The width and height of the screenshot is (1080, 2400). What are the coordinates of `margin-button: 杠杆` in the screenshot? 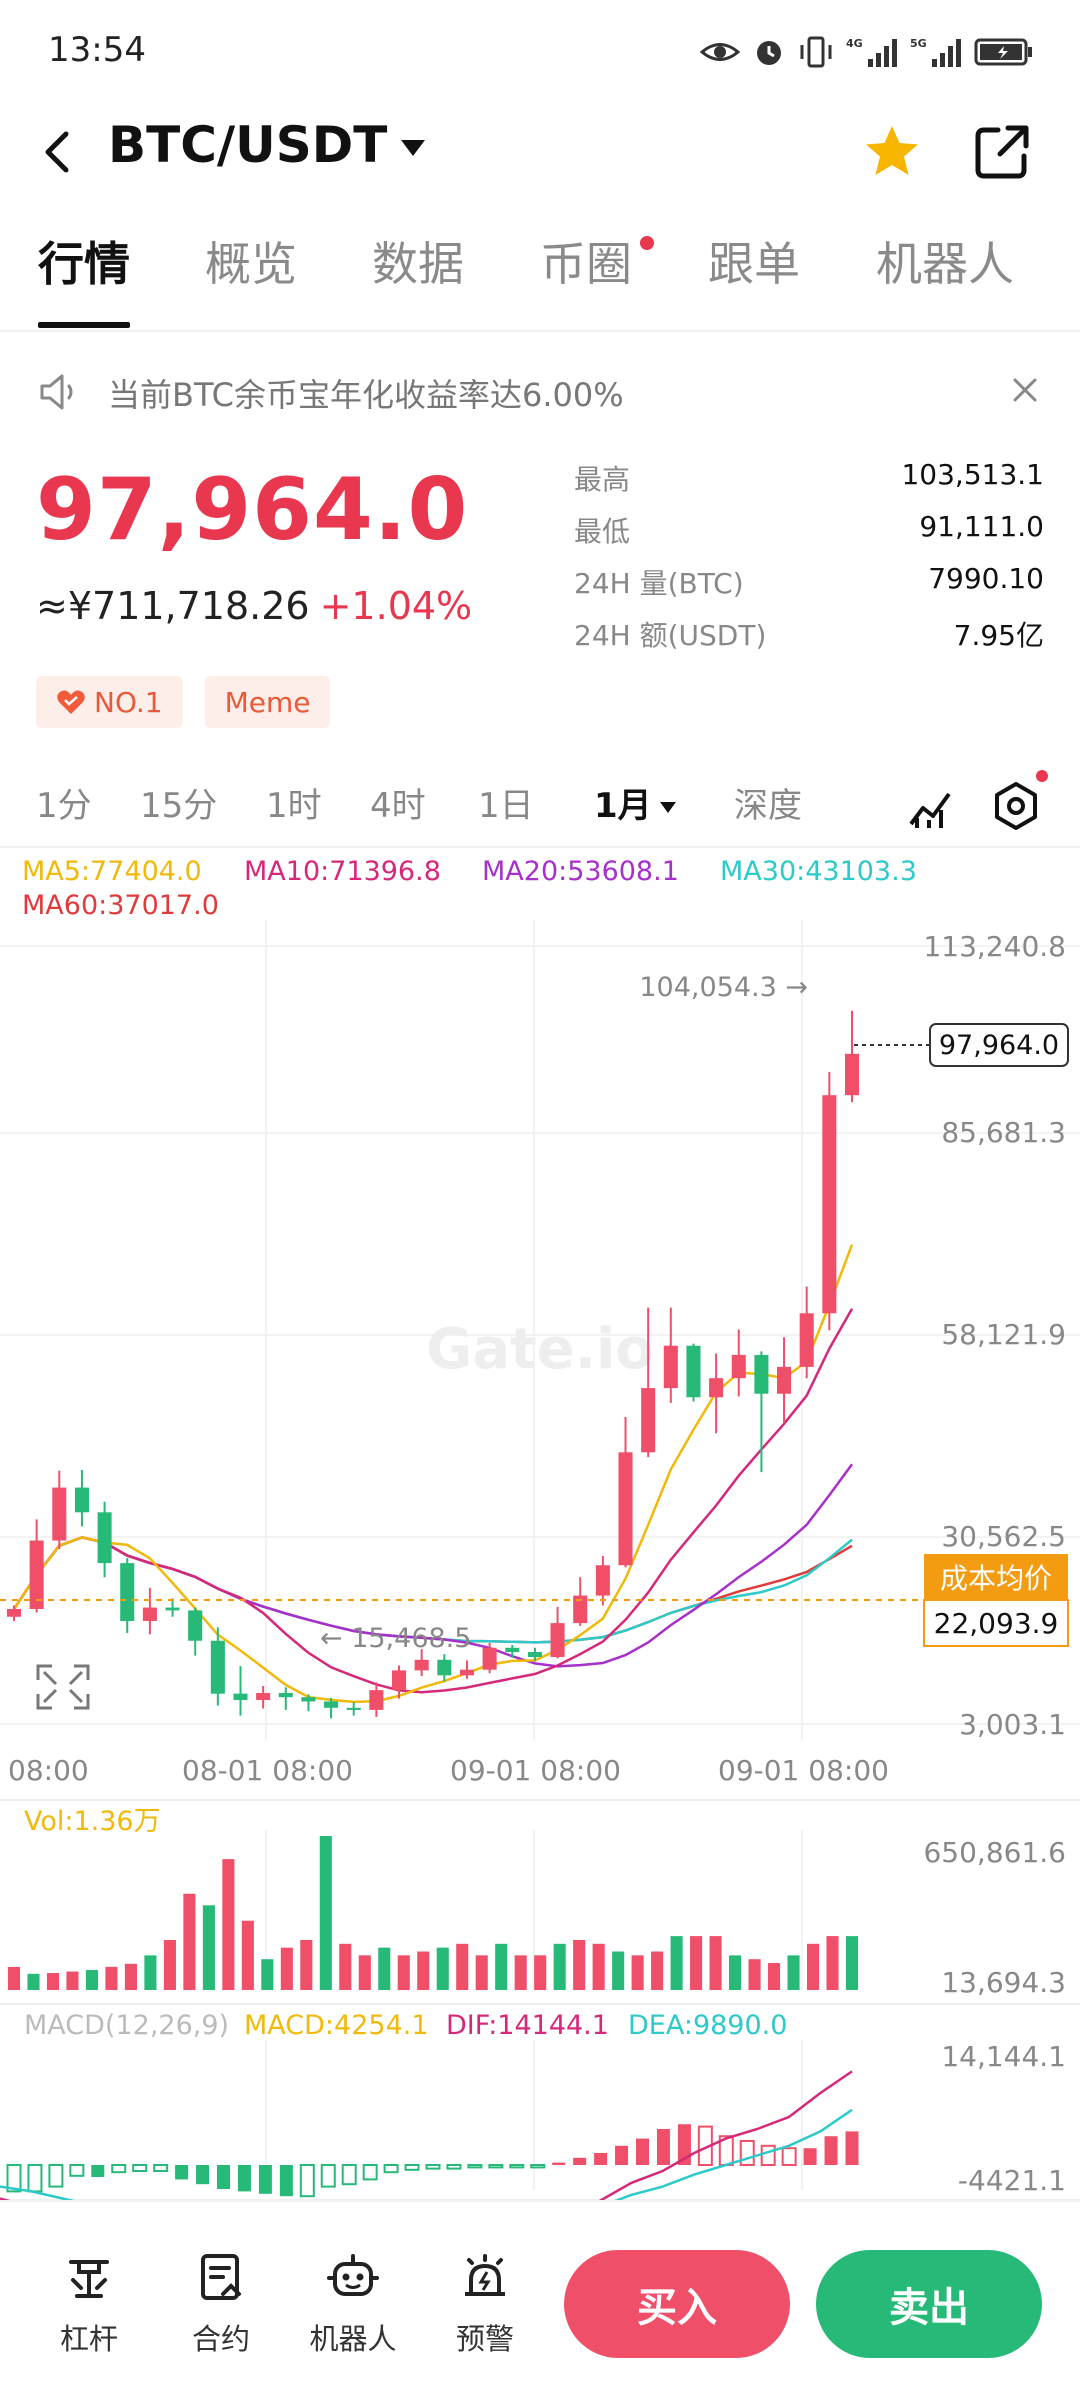 It's located at (89, 2304).